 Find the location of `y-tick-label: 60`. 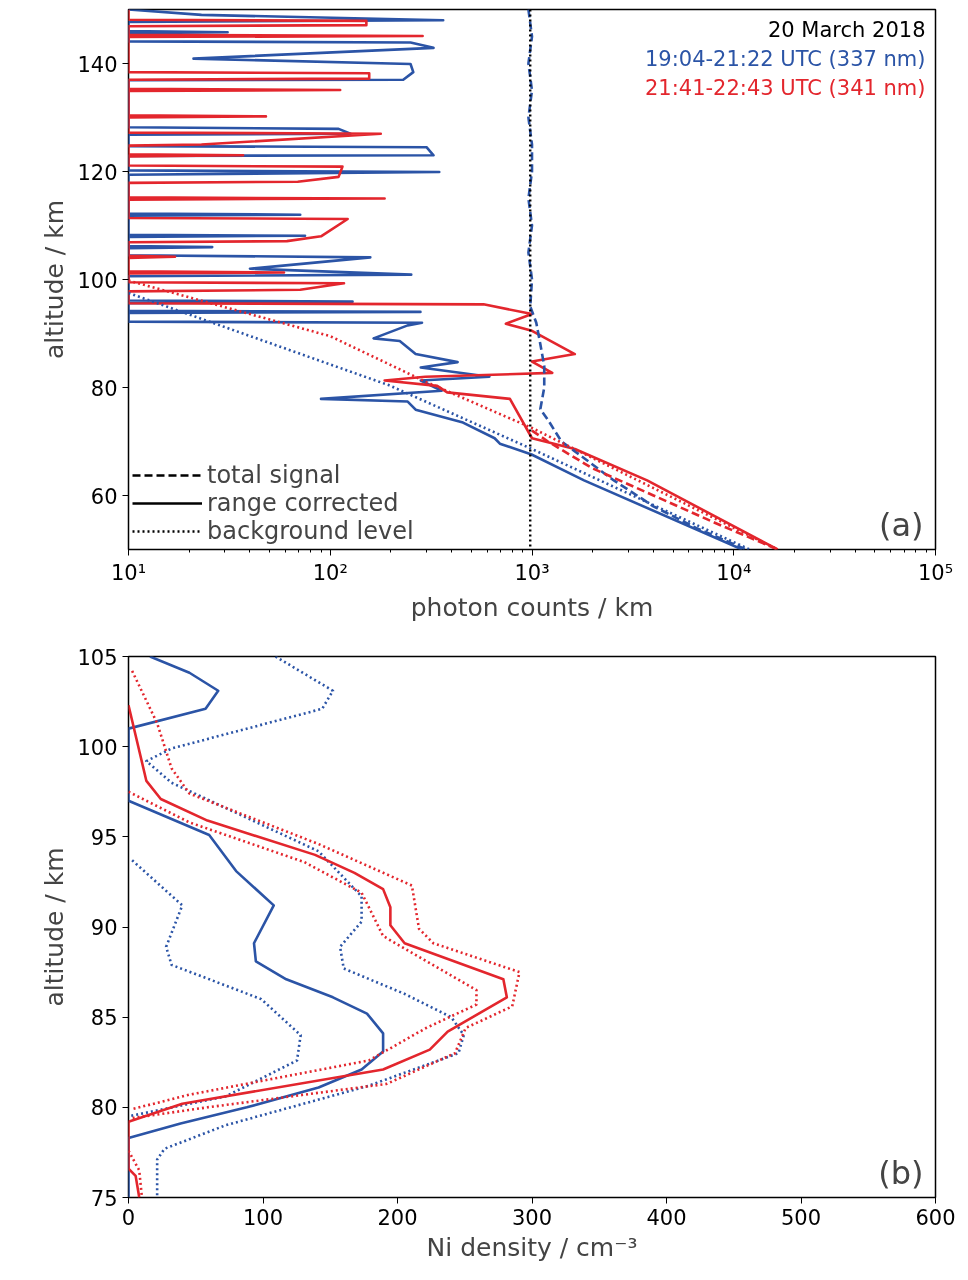

y-tick-label: 60 is located at coordinates (104, 496).